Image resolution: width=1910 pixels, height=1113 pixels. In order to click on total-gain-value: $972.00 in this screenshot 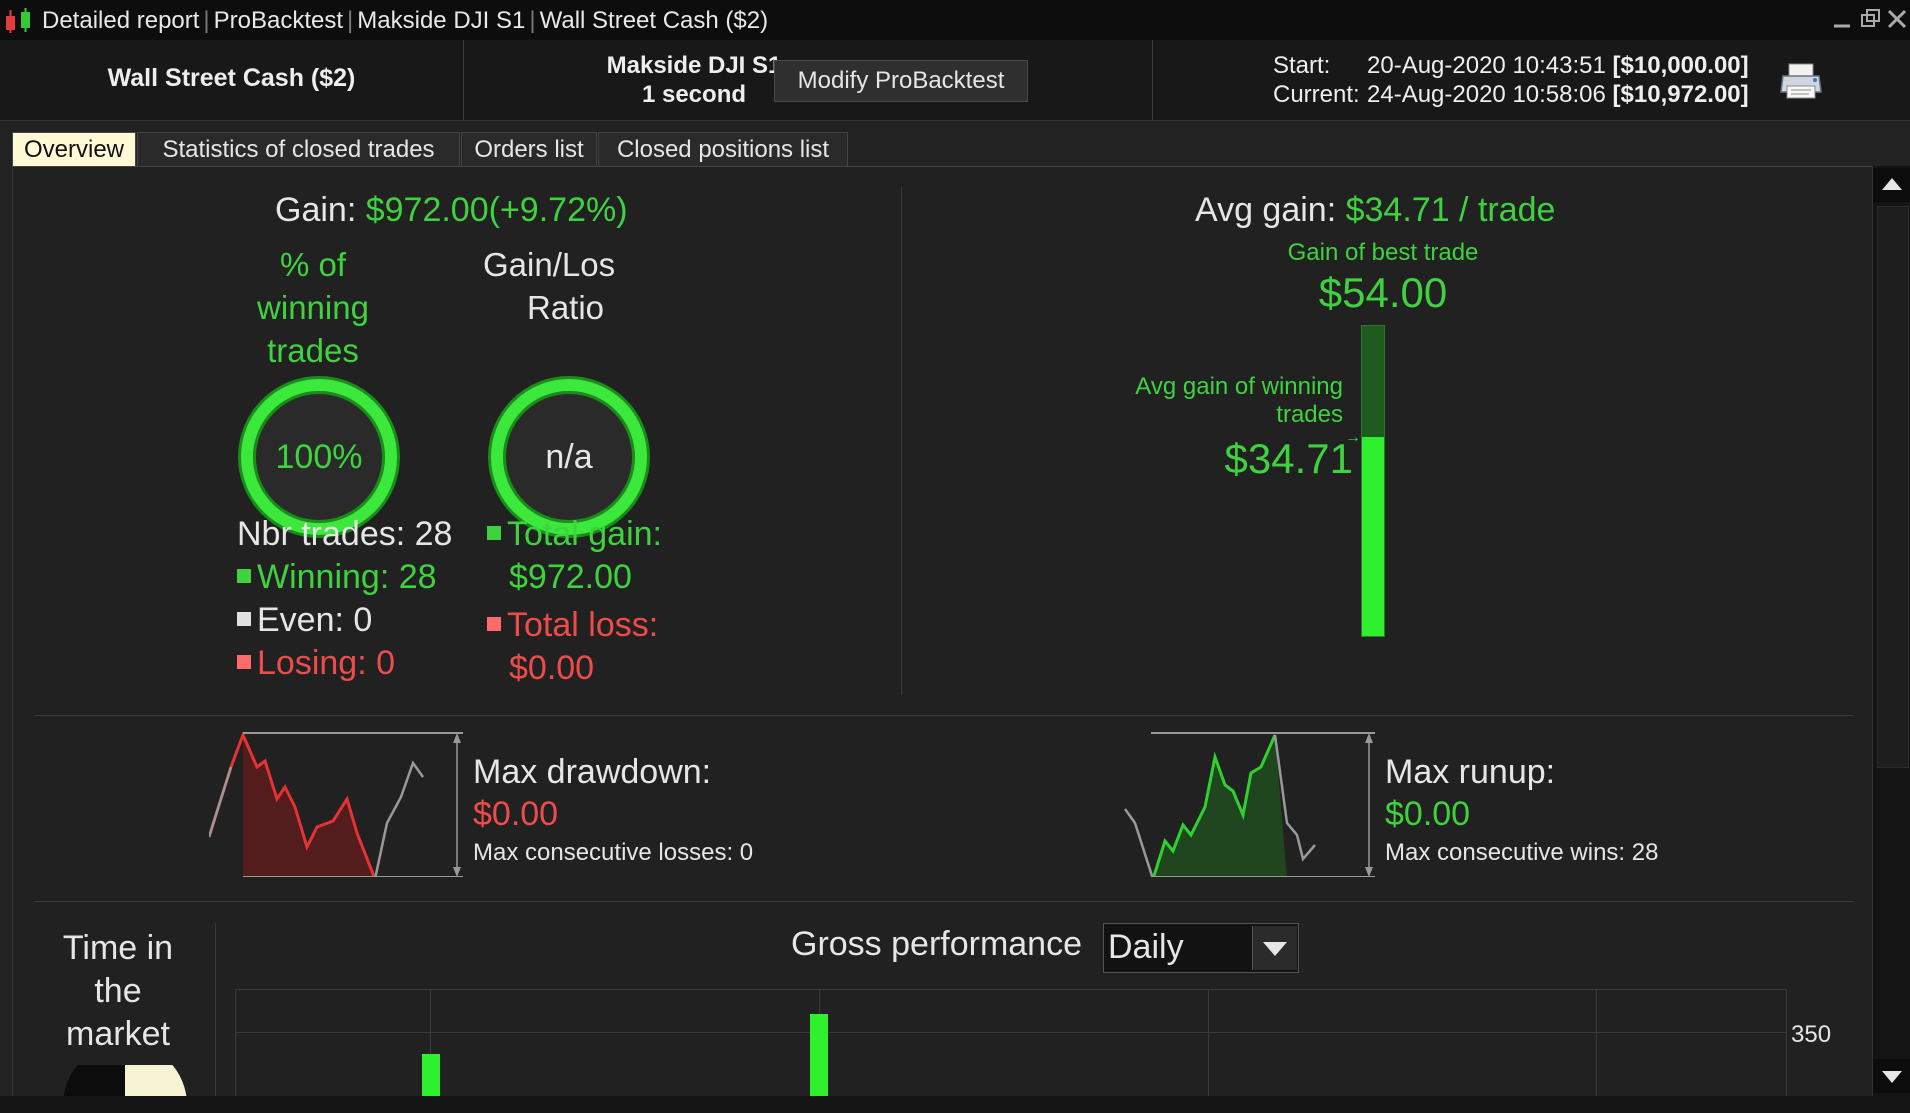, I will do `click(570, 577)`.